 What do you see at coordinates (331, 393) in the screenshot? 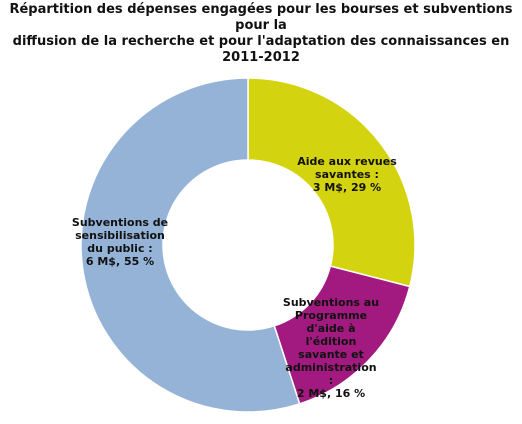
I see `value-label: 2 M$, 16 %` at bounding box center [331, 393].